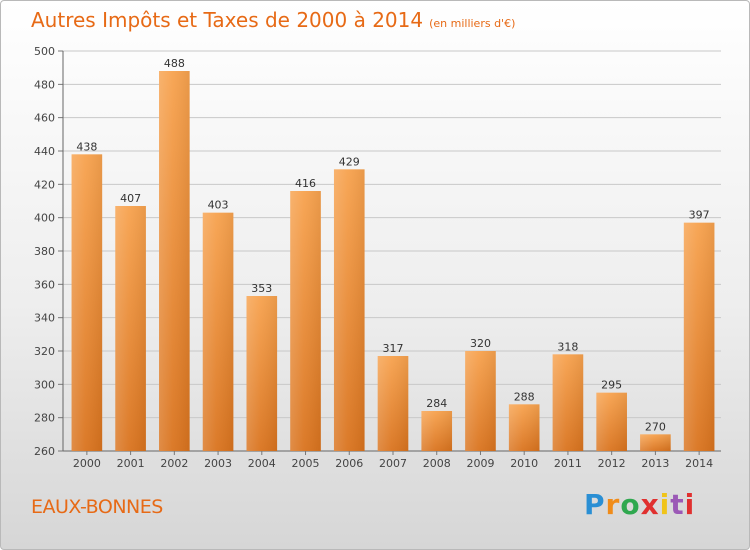 The width and height of the screenshot is (750, 550). What do you see at coordinates (677, 504) in the screenshot?
I see `logo-letter: t` at bounding box center [677, 504].